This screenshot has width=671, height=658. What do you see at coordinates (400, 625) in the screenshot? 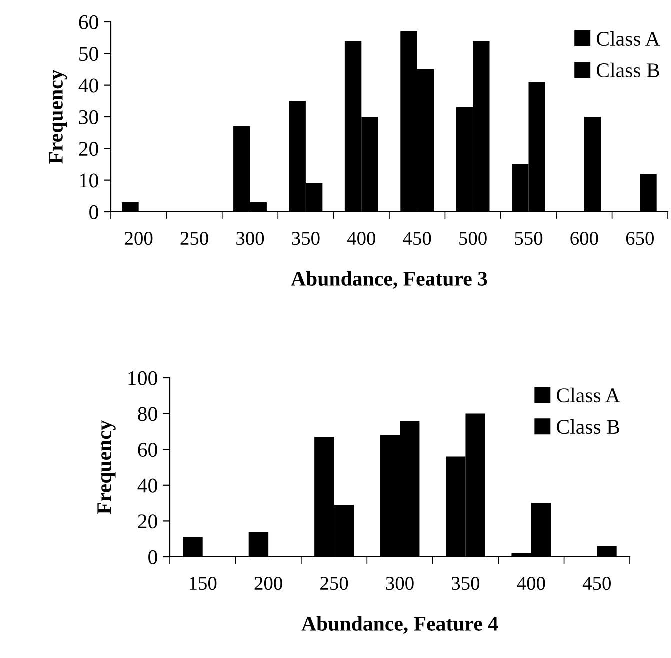
I see `x-axis-title: Abundance, Feature 4` at bounding box center [400, 625].